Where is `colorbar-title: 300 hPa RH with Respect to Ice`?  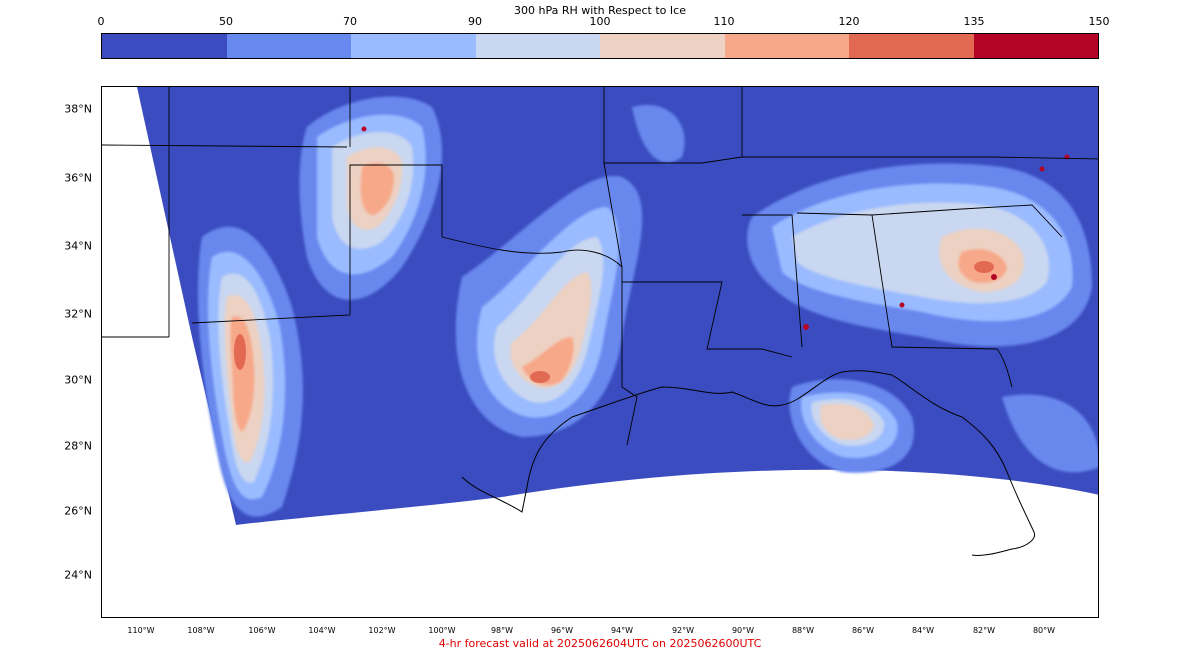 colorbar-title: 300 hPa RH with Respect to Ice is located at coordinates (600, 10).